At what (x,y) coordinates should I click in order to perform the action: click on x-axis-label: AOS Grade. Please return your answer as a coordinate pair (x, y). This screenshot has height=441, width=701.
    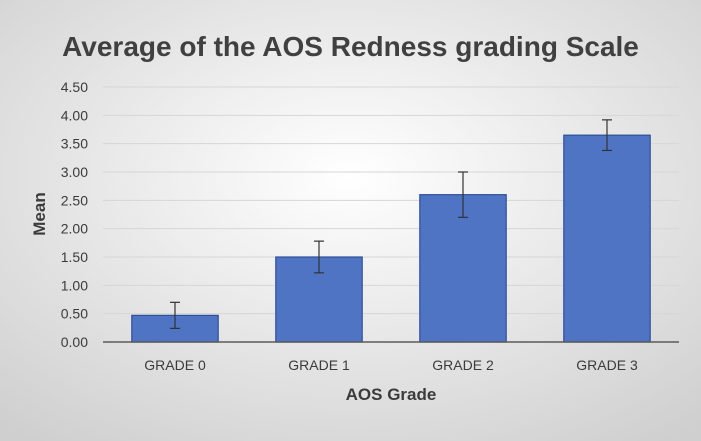
    Looking at the image, I should click on (391, 394).